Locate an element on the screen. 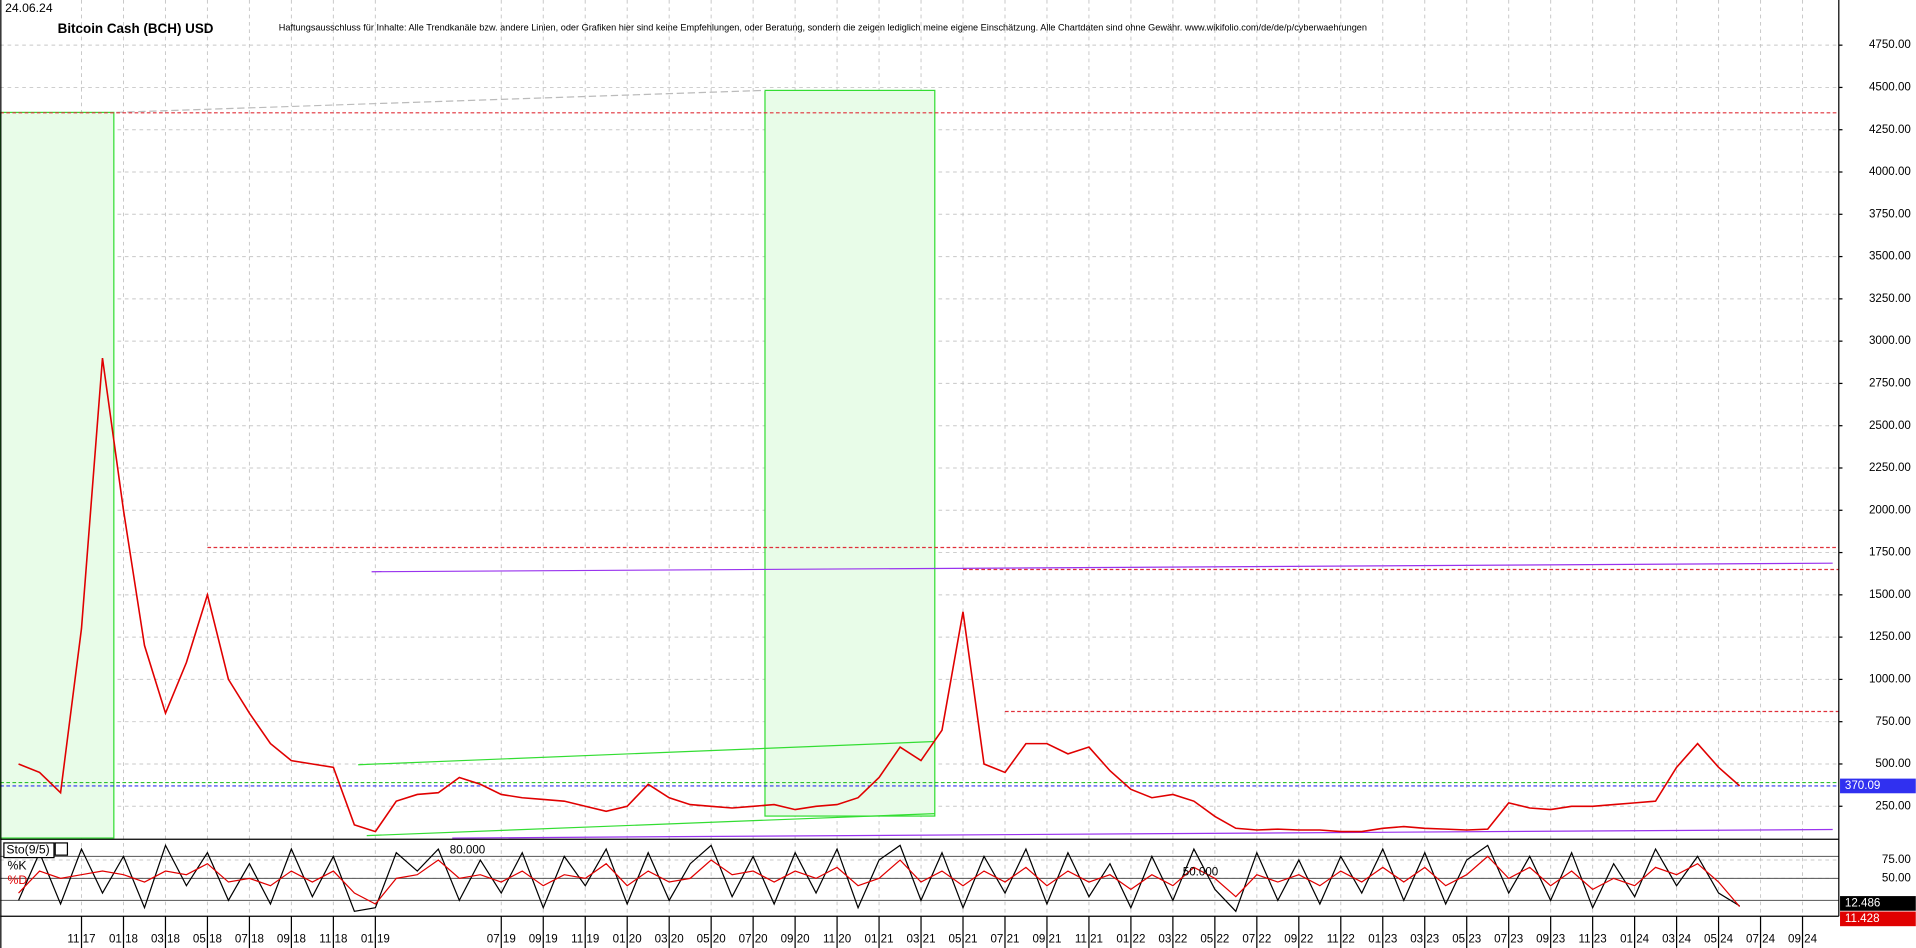 This screenshot has width=1916, height=948. y-tick-label: 750.00 is located at coordinates (1892, 721).